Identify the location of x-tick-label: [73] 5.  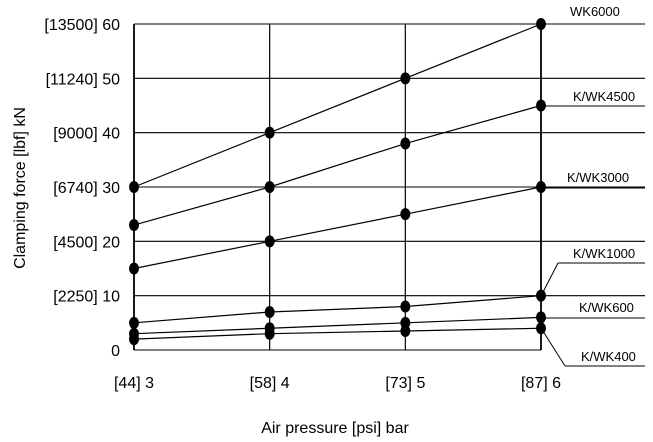
(405, 383).